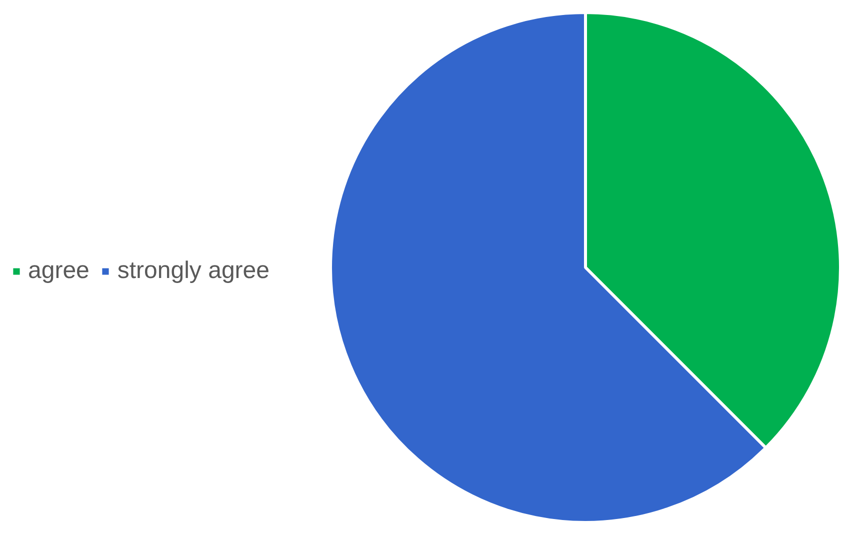  I want to click on legend-label: agree, so click(59, 271).